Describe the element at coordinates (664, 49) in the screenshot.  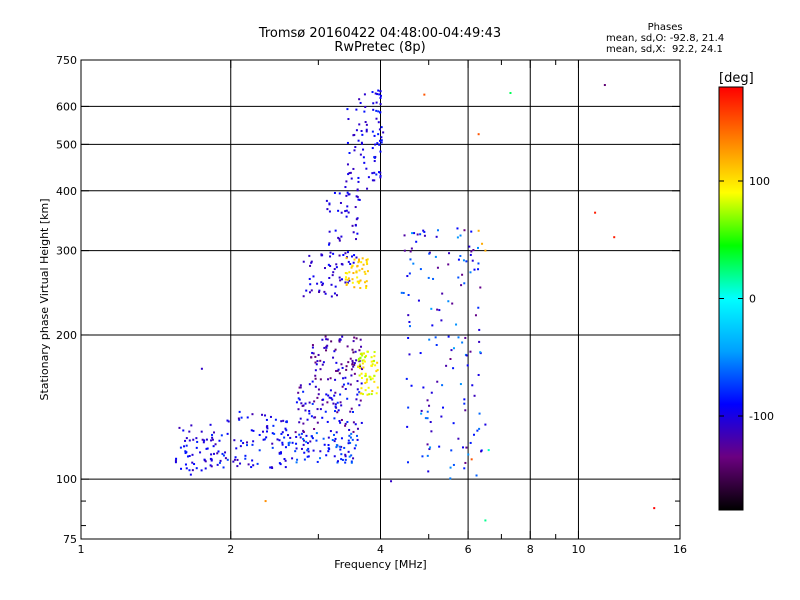
I see `phase-statistics-x: mean, sd,X: 92.2, 24.1` at that location.